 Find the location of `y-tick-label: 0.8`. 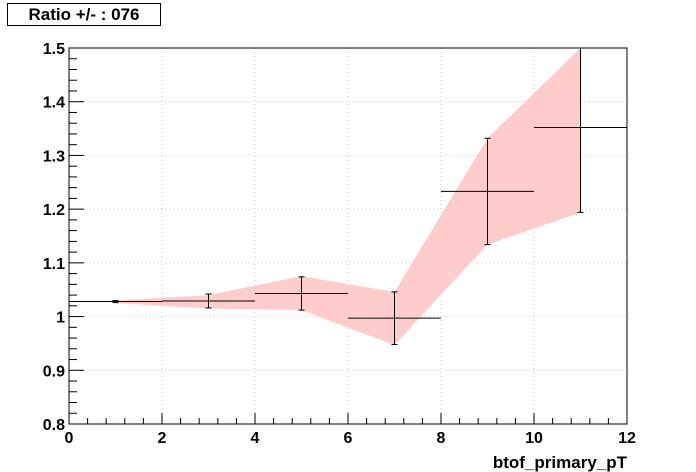

y-tick-label: 0.8 is located at coordinates (54, 425).